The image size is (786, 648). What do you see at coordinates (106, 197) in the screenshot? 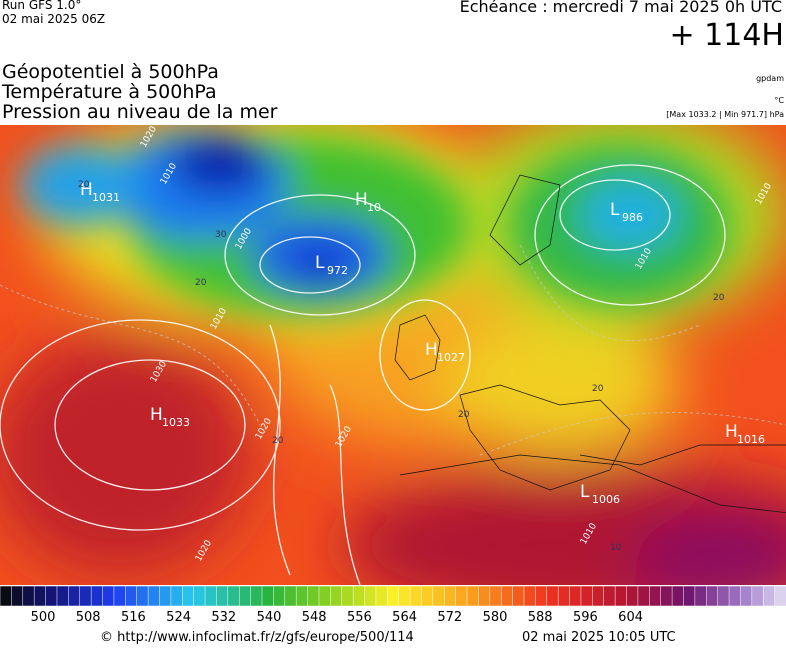
I see `pressure-center-value: 1031` at bounding box center [106, 197].